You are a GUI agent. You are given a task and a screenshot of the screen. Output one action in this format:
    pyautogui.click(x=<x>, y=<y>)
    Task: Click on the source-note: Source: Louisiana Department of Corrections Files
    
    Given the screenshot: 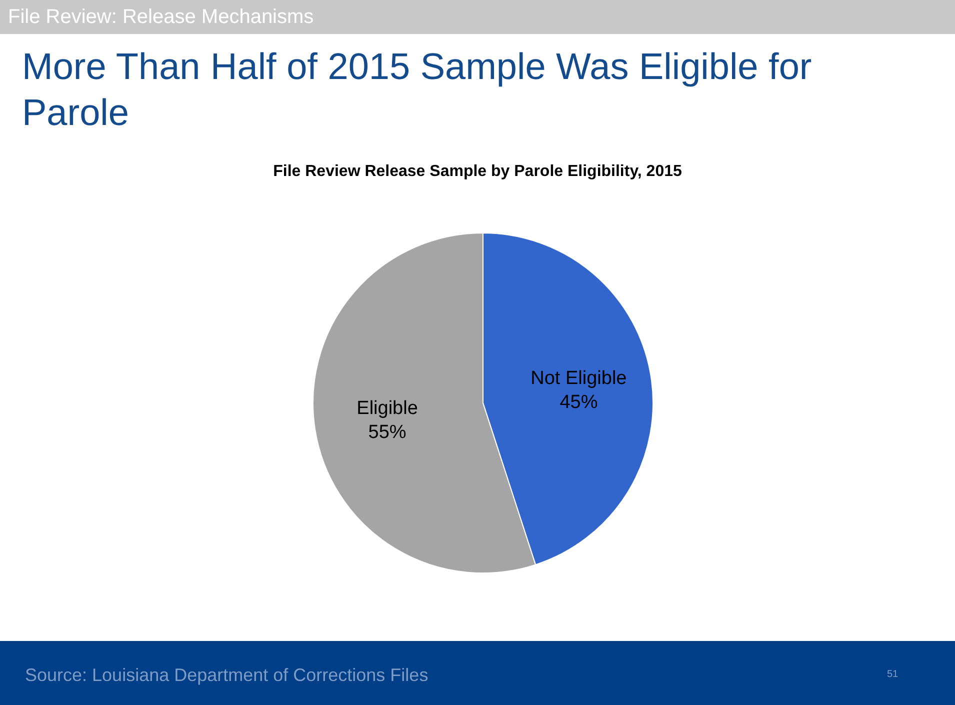 What is the action you would take?
    pyautogui.click(x=226, y=675)
    